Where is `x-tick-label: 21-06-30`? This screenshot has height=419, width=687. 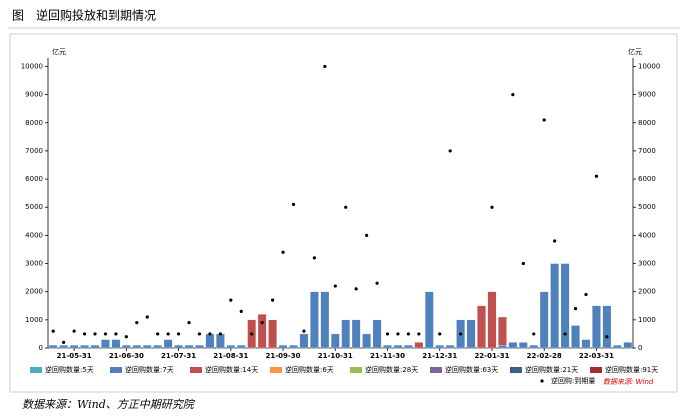
x-tick-label: 21-06-30 is located at coordinates (126, 356).